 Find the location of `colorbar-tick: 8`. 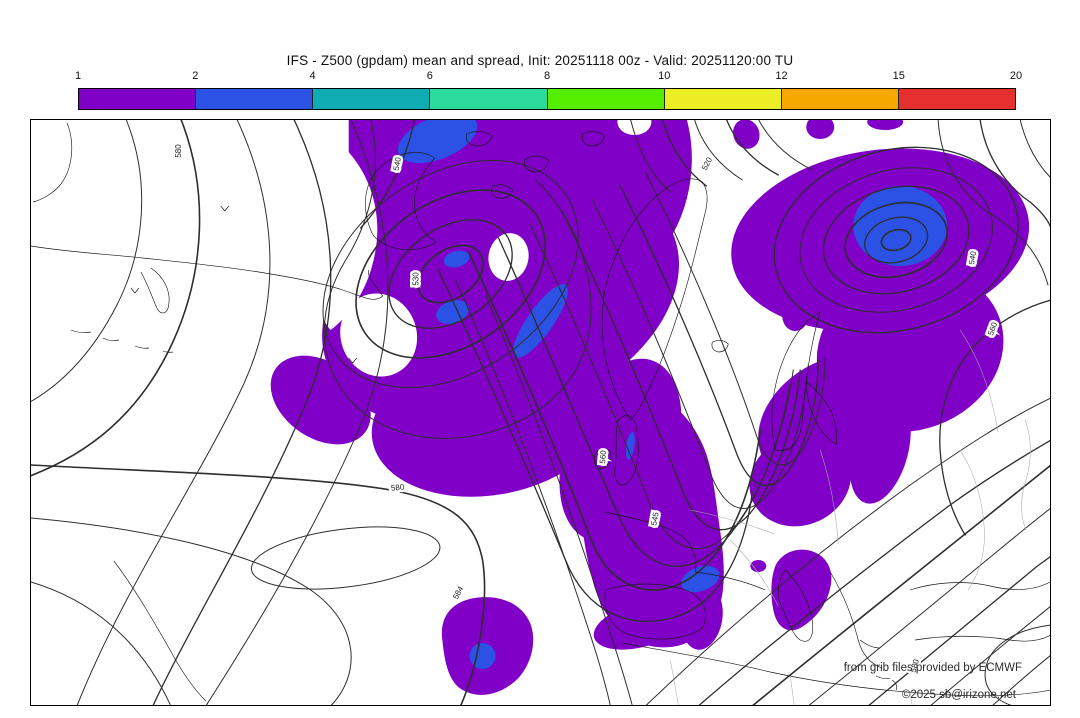

colorbar-tick: 8 is located at coordinates (547, 76).